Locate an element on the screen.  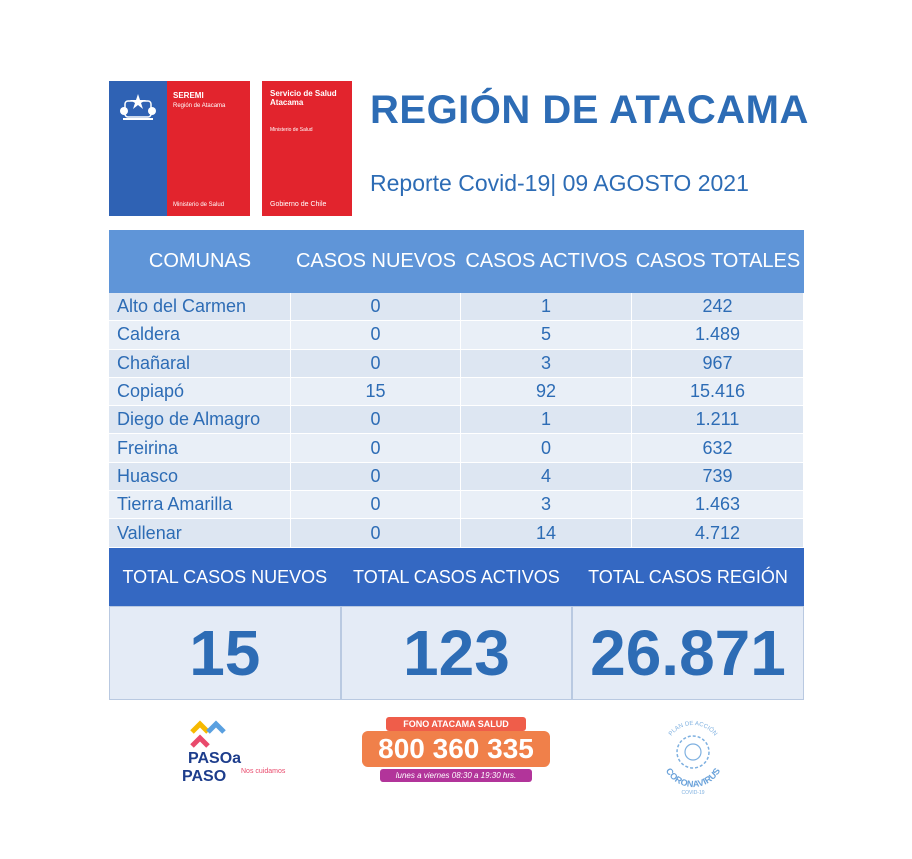
totals-values: 15 123 26.871 is located at coordinates (456, 653).